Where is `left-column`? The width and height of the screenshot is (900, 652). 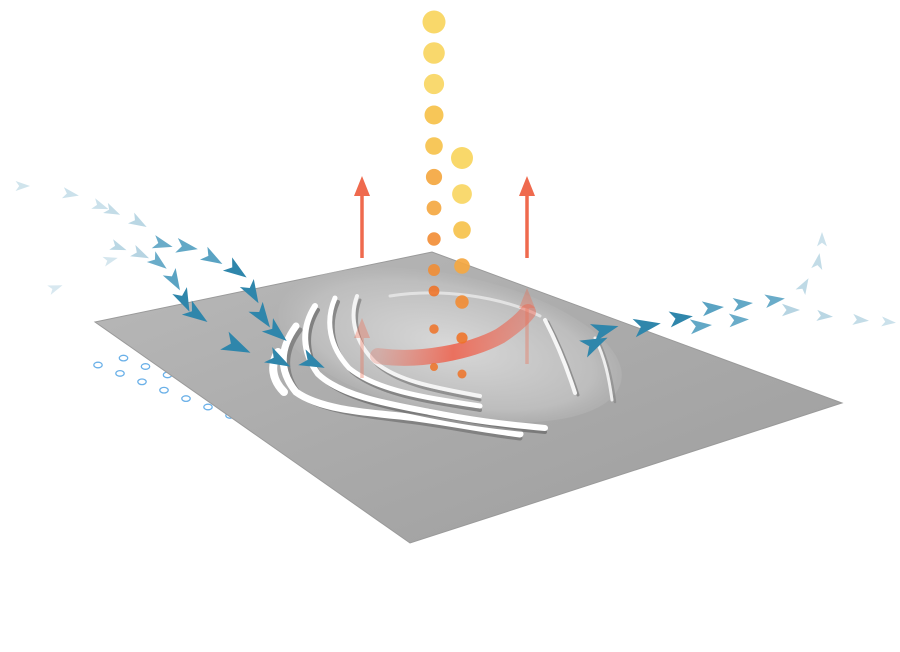
left-column is located at coordinates (434, 190).